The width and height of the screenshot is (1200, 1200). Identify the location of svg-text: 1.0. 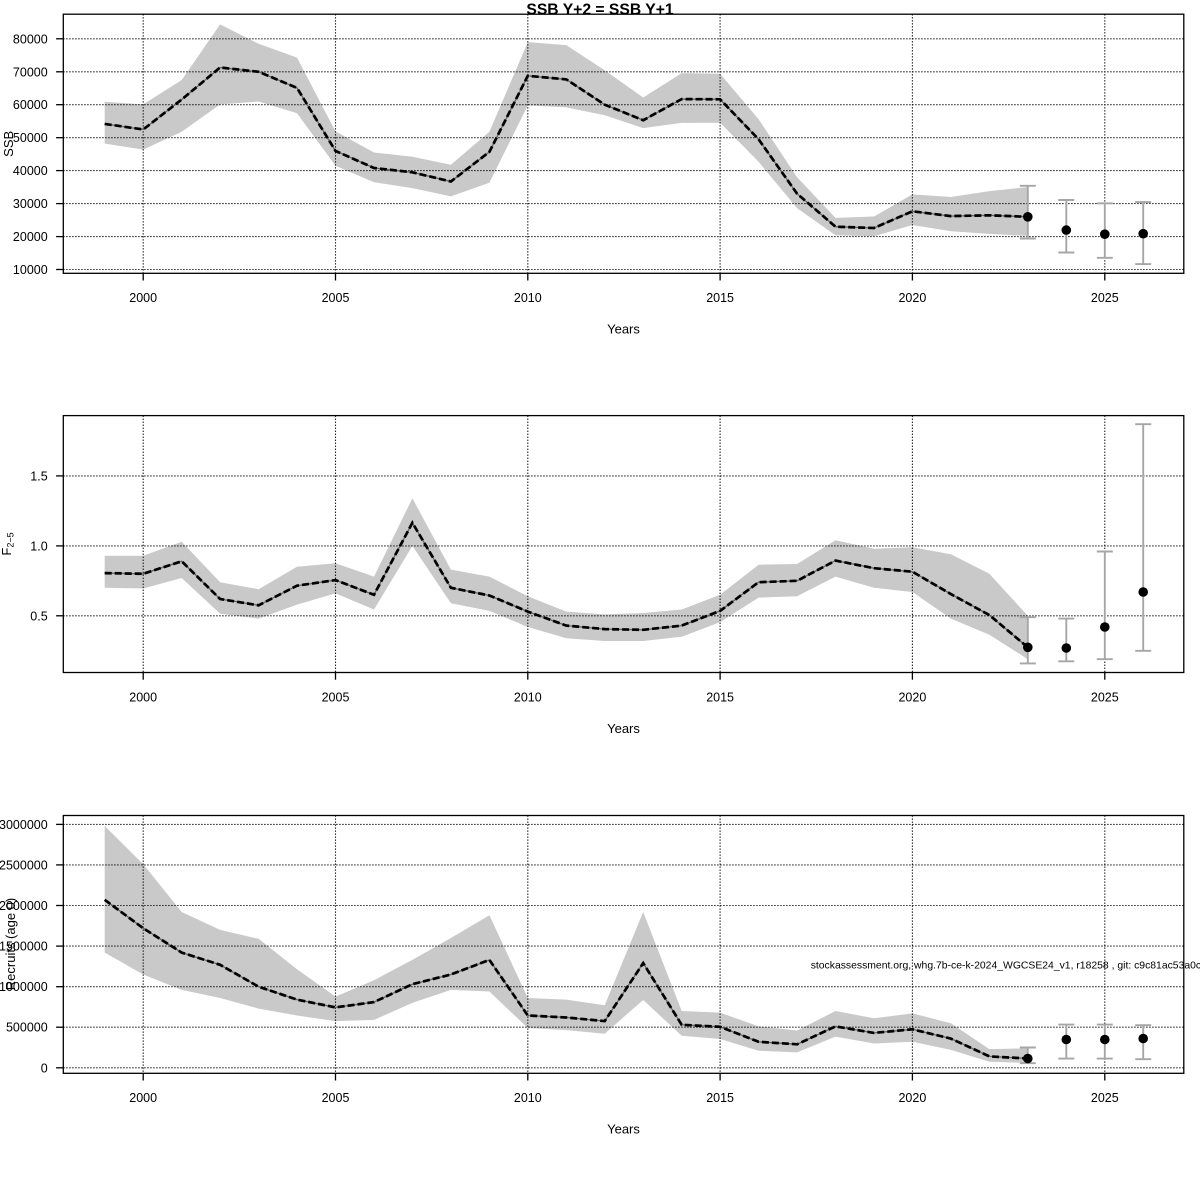
(38, 546).